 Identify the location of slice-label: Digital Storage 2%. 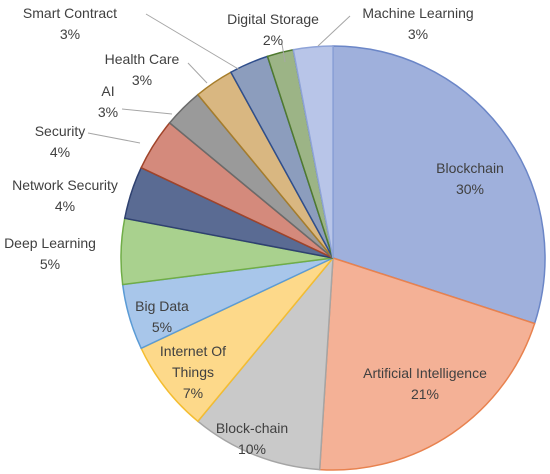
(273, 29).